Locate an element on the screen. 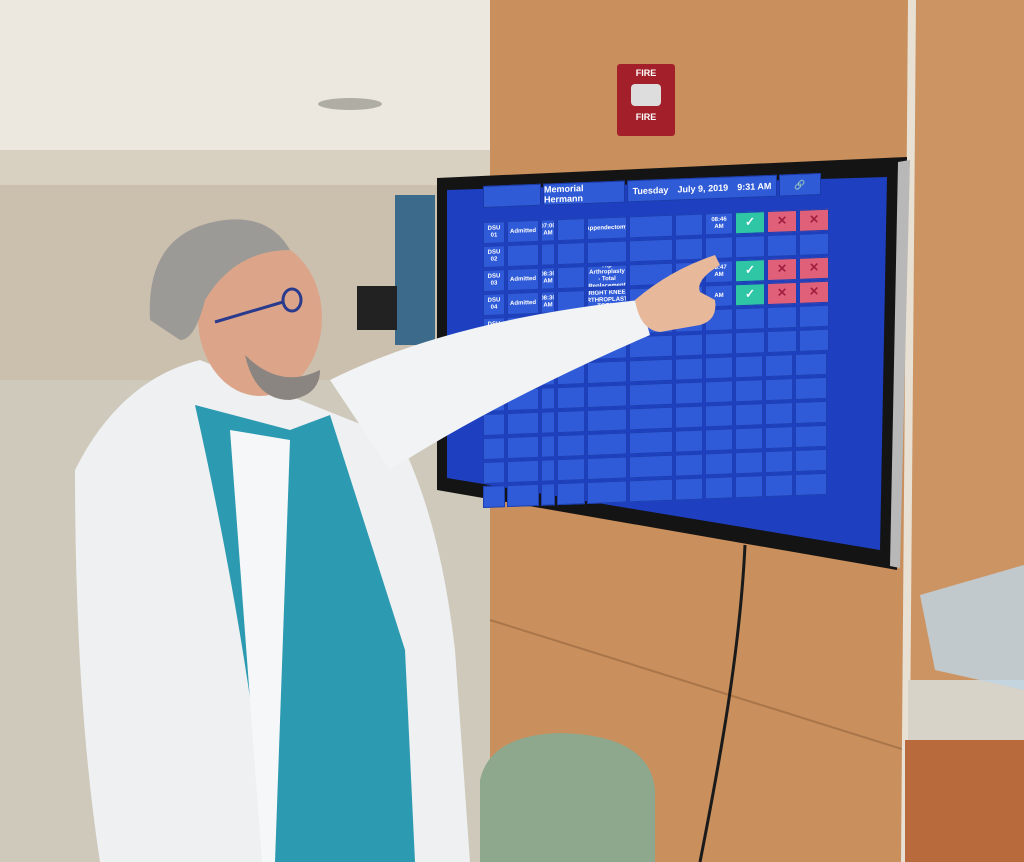 This screenshot has width=1024, height=862. hair is located at coordinates (219, 279).